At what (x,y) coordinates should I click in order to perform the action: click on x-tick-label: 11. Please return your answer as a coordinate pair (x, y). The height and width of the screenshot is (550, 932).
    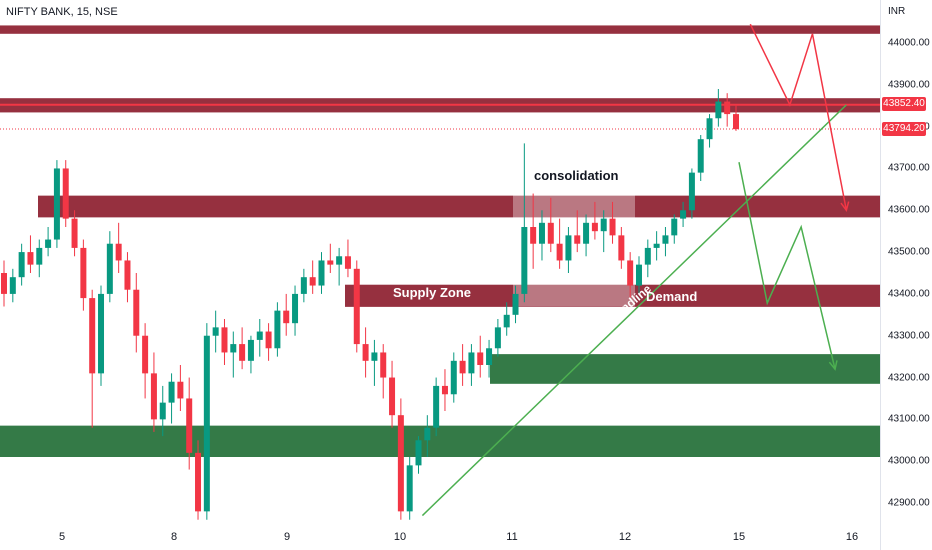
    Looking at the image, I should click on (512, 537).